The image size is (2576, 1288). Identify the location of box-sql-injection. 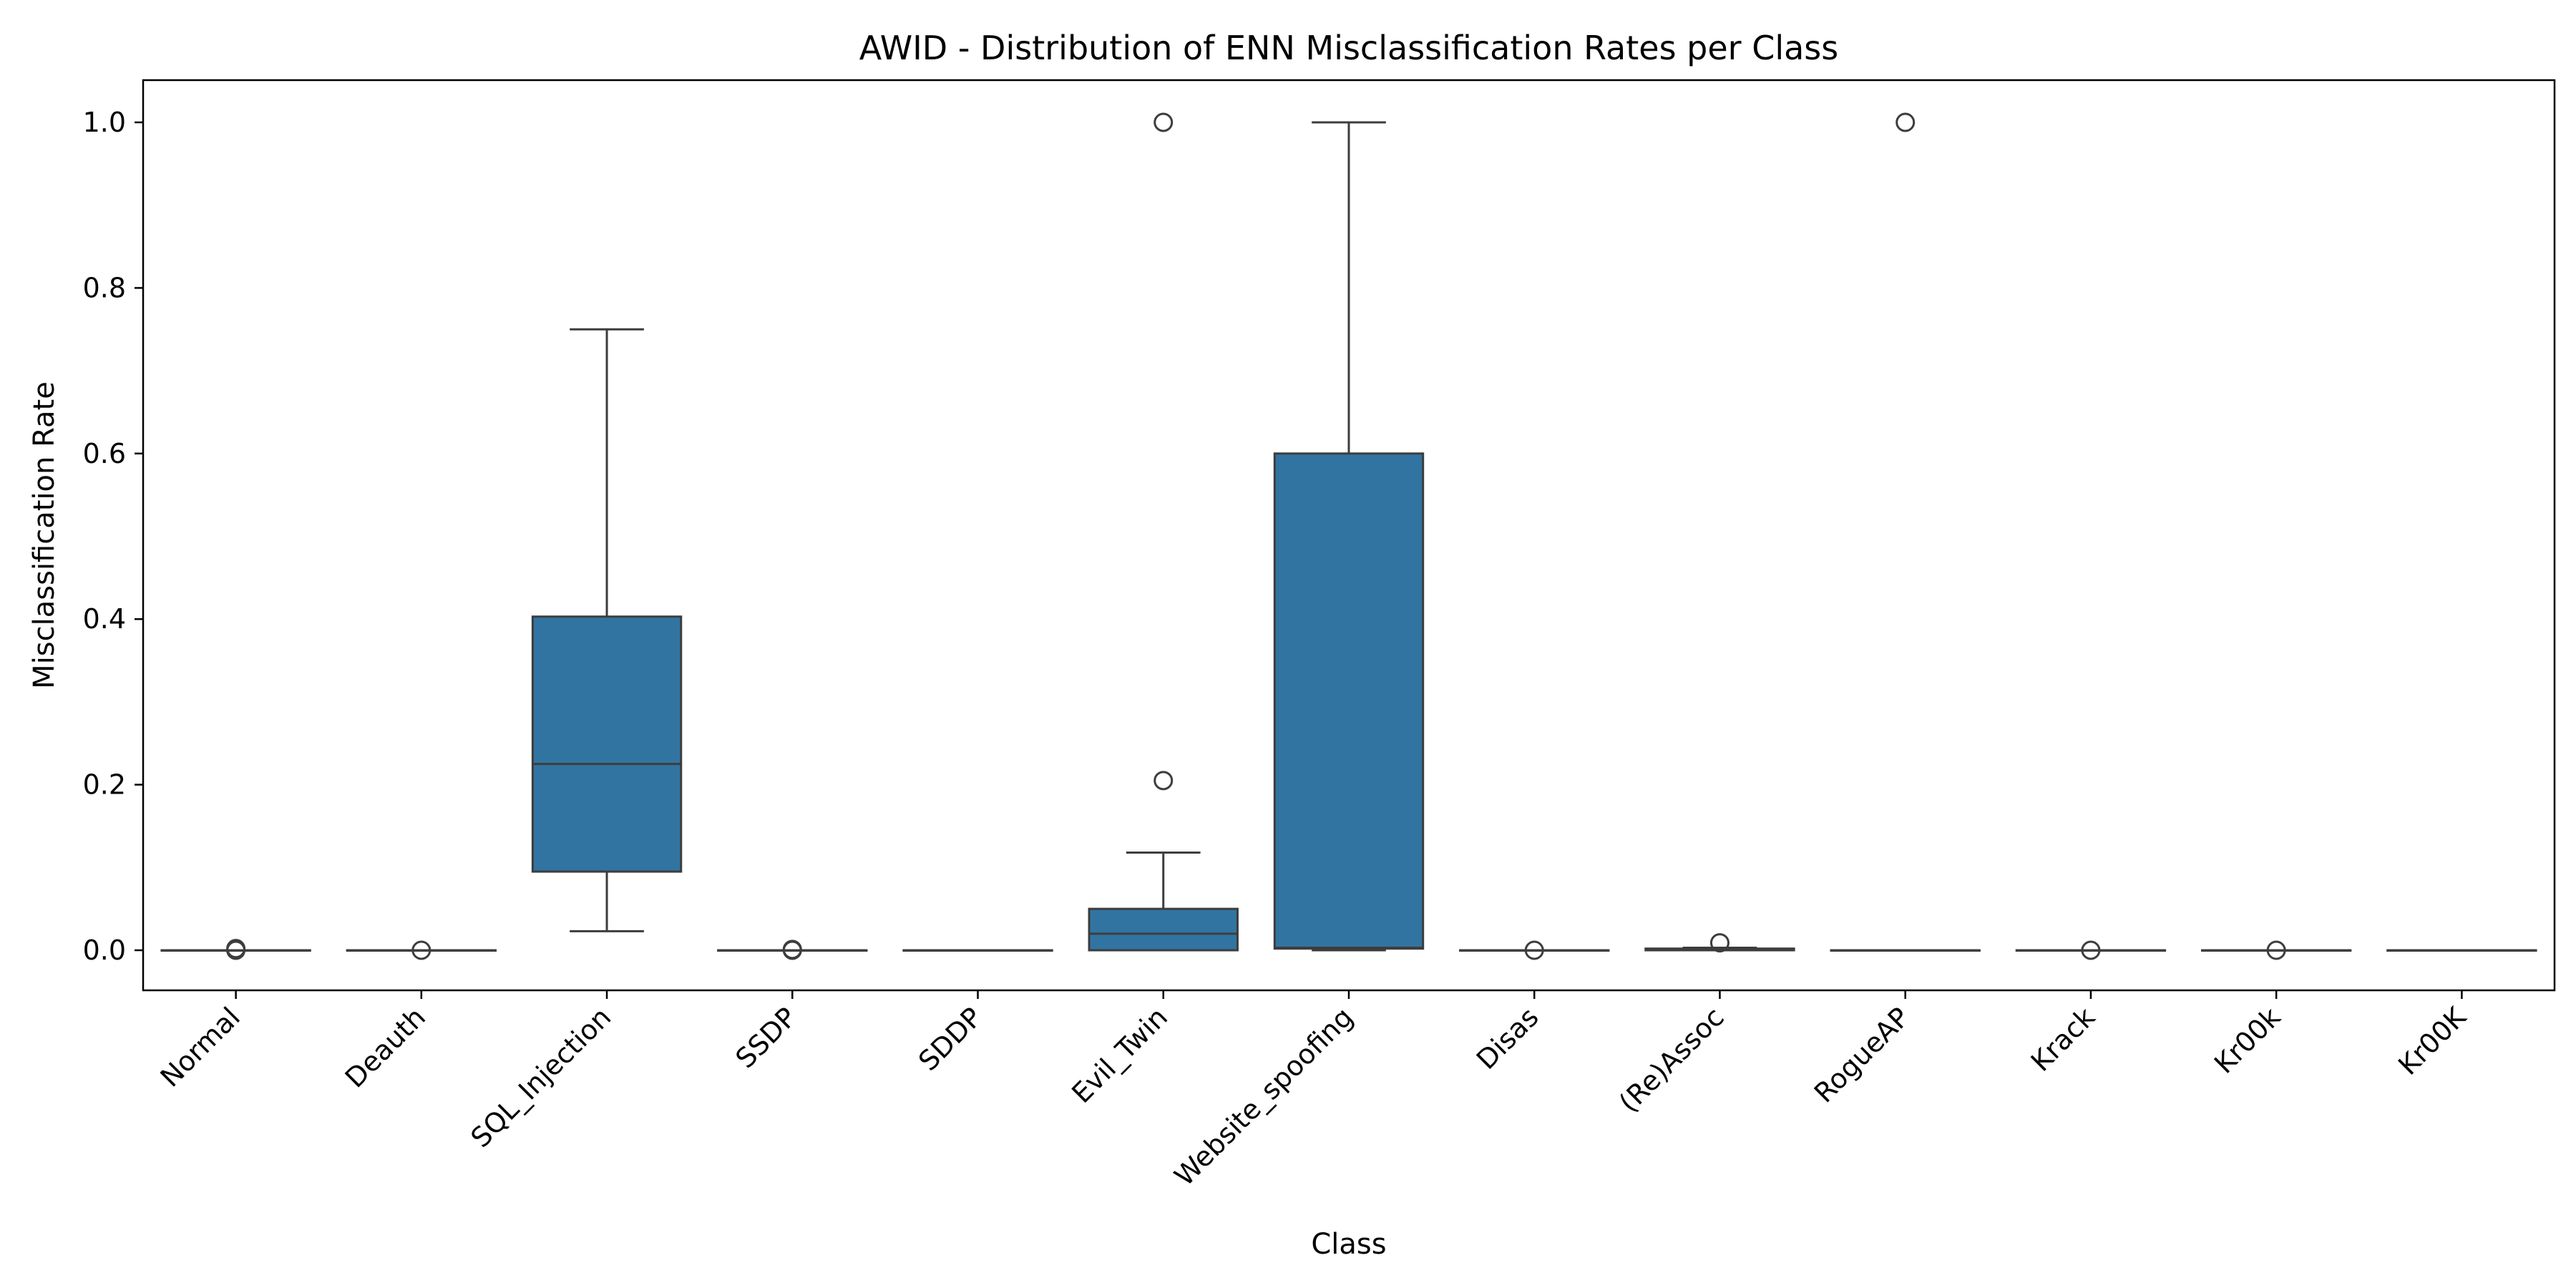
(607, 630).